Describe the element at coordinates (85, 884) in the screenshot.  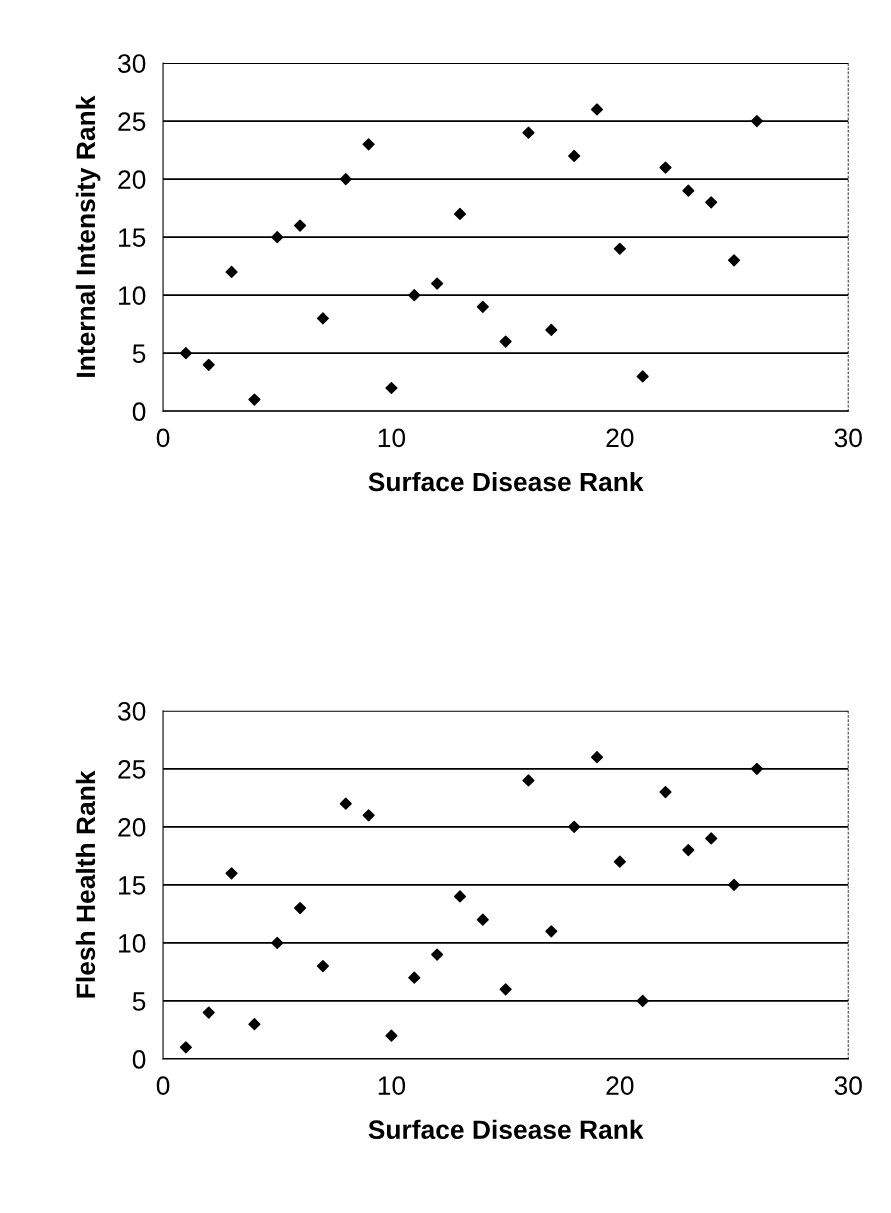
I see `y-axis-title: Flesh Health Rank` at that location.